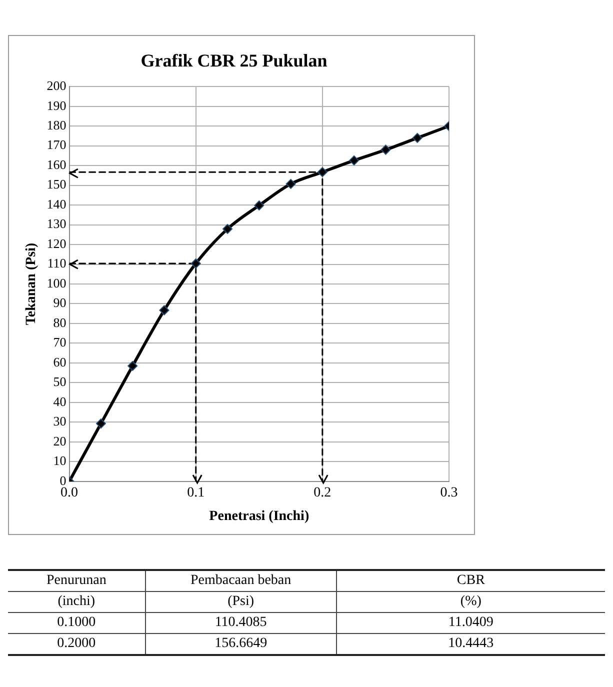 The height and width of the screenshot is (687, 613). What do you see at coordinates (59, 401) in the screenshot?
I see `y-tick-label: 40` at bounding box center [59, 401].